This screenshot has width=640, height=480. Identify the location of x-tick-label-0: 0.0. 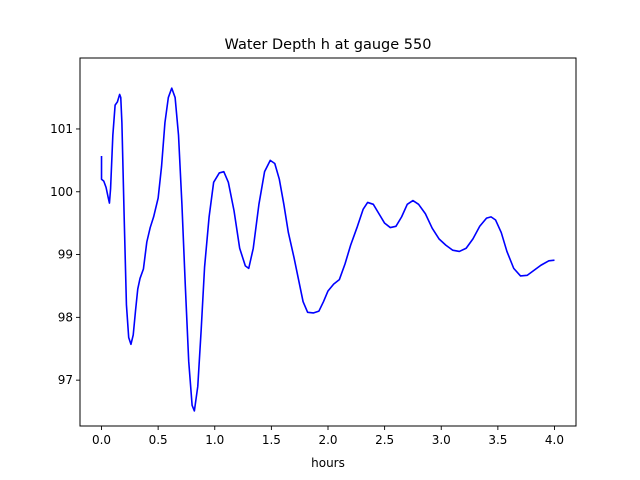
(101, 440).